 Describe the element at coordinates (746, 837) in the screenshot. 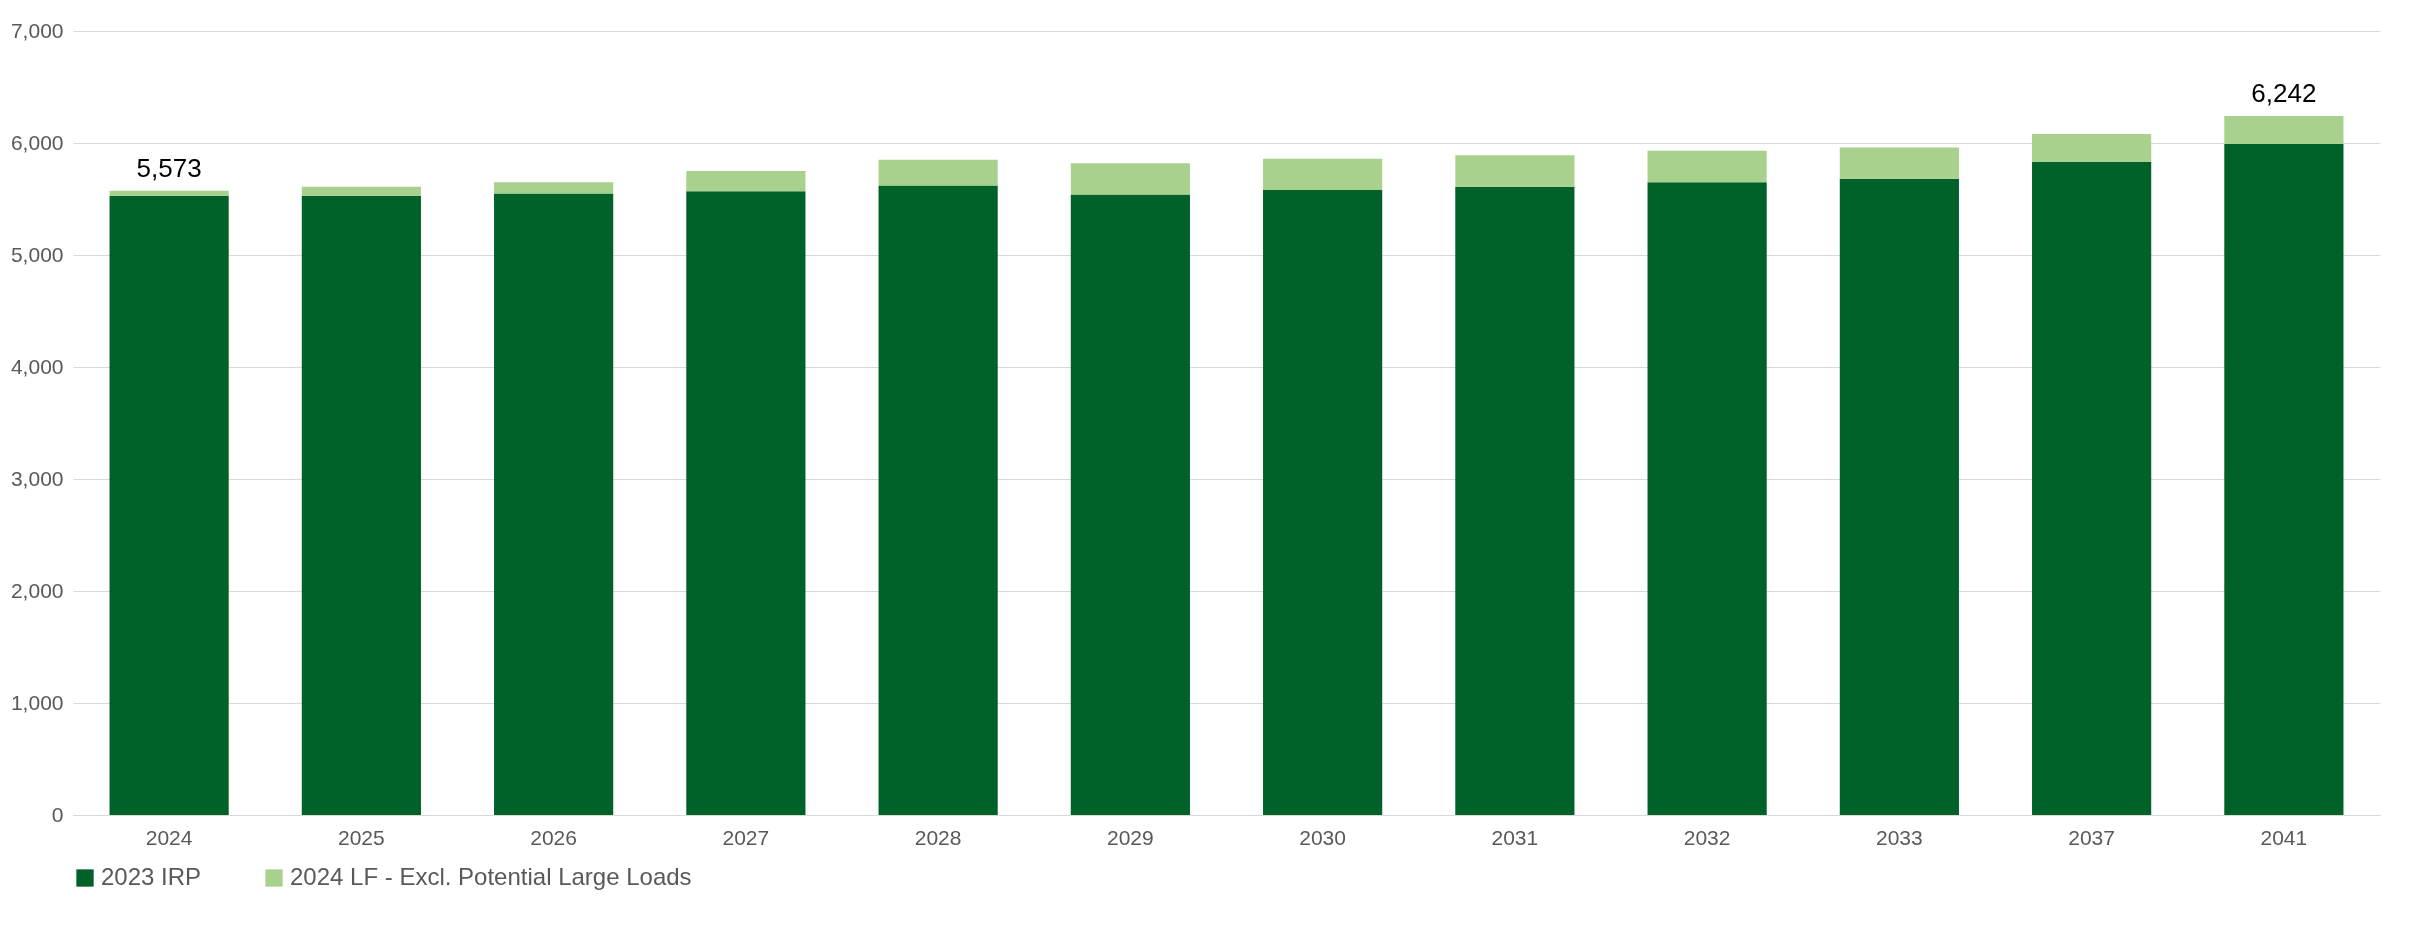

I see `x-tick-label: 2027` at that location.